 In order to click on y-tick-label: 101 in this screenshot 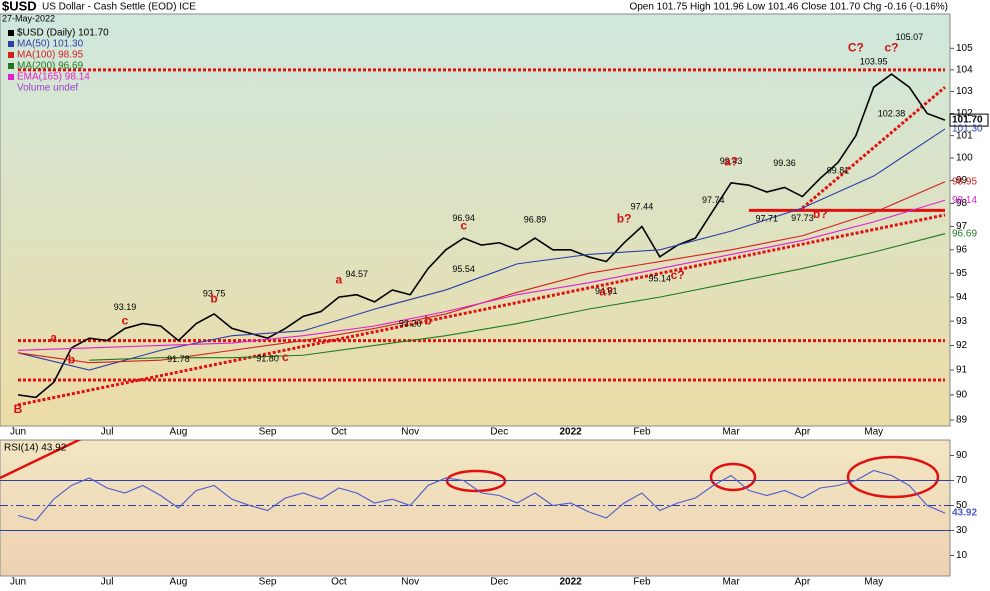, I will do `click(964, 135)`.